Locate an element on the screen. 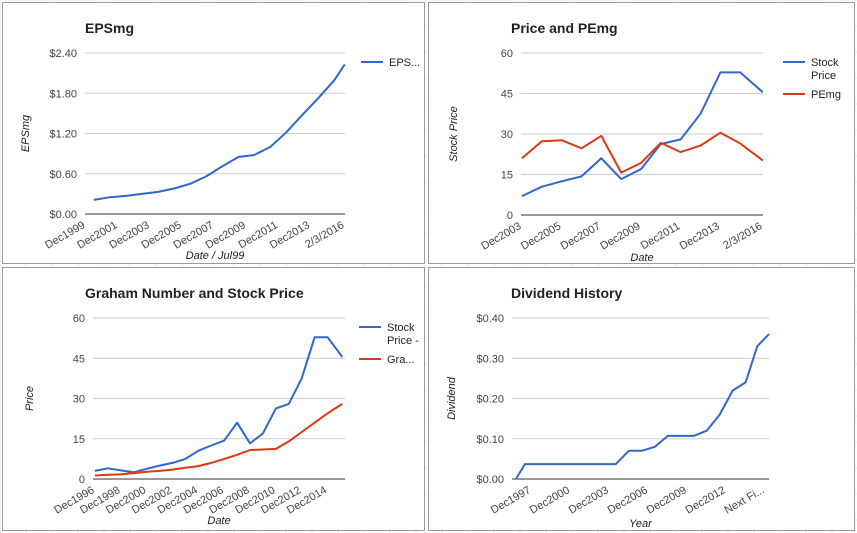 The image size is (857, 533). y-tick-label: $0.30 is located at coordinates (490, 359).